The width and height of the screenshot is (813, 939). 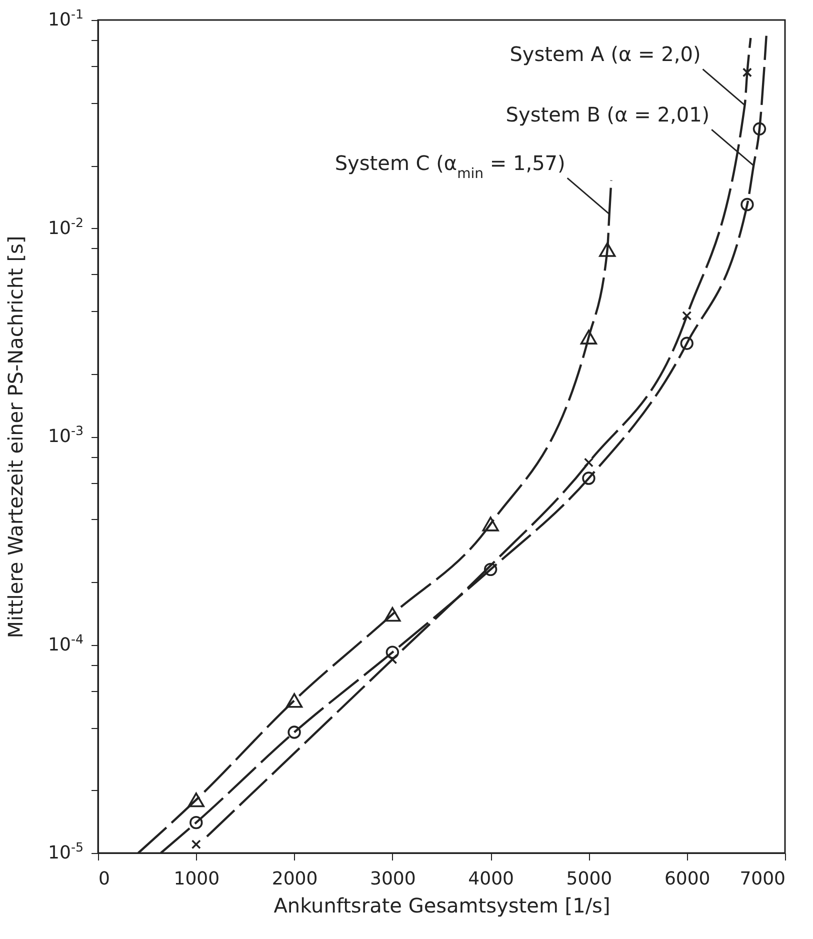 What do you see at coordinates (442, 906) in the screenshot?
I see `x-axis-title: Ankunftsrate Gesamtsystem [1/s]` at bounding box center [442, 906].